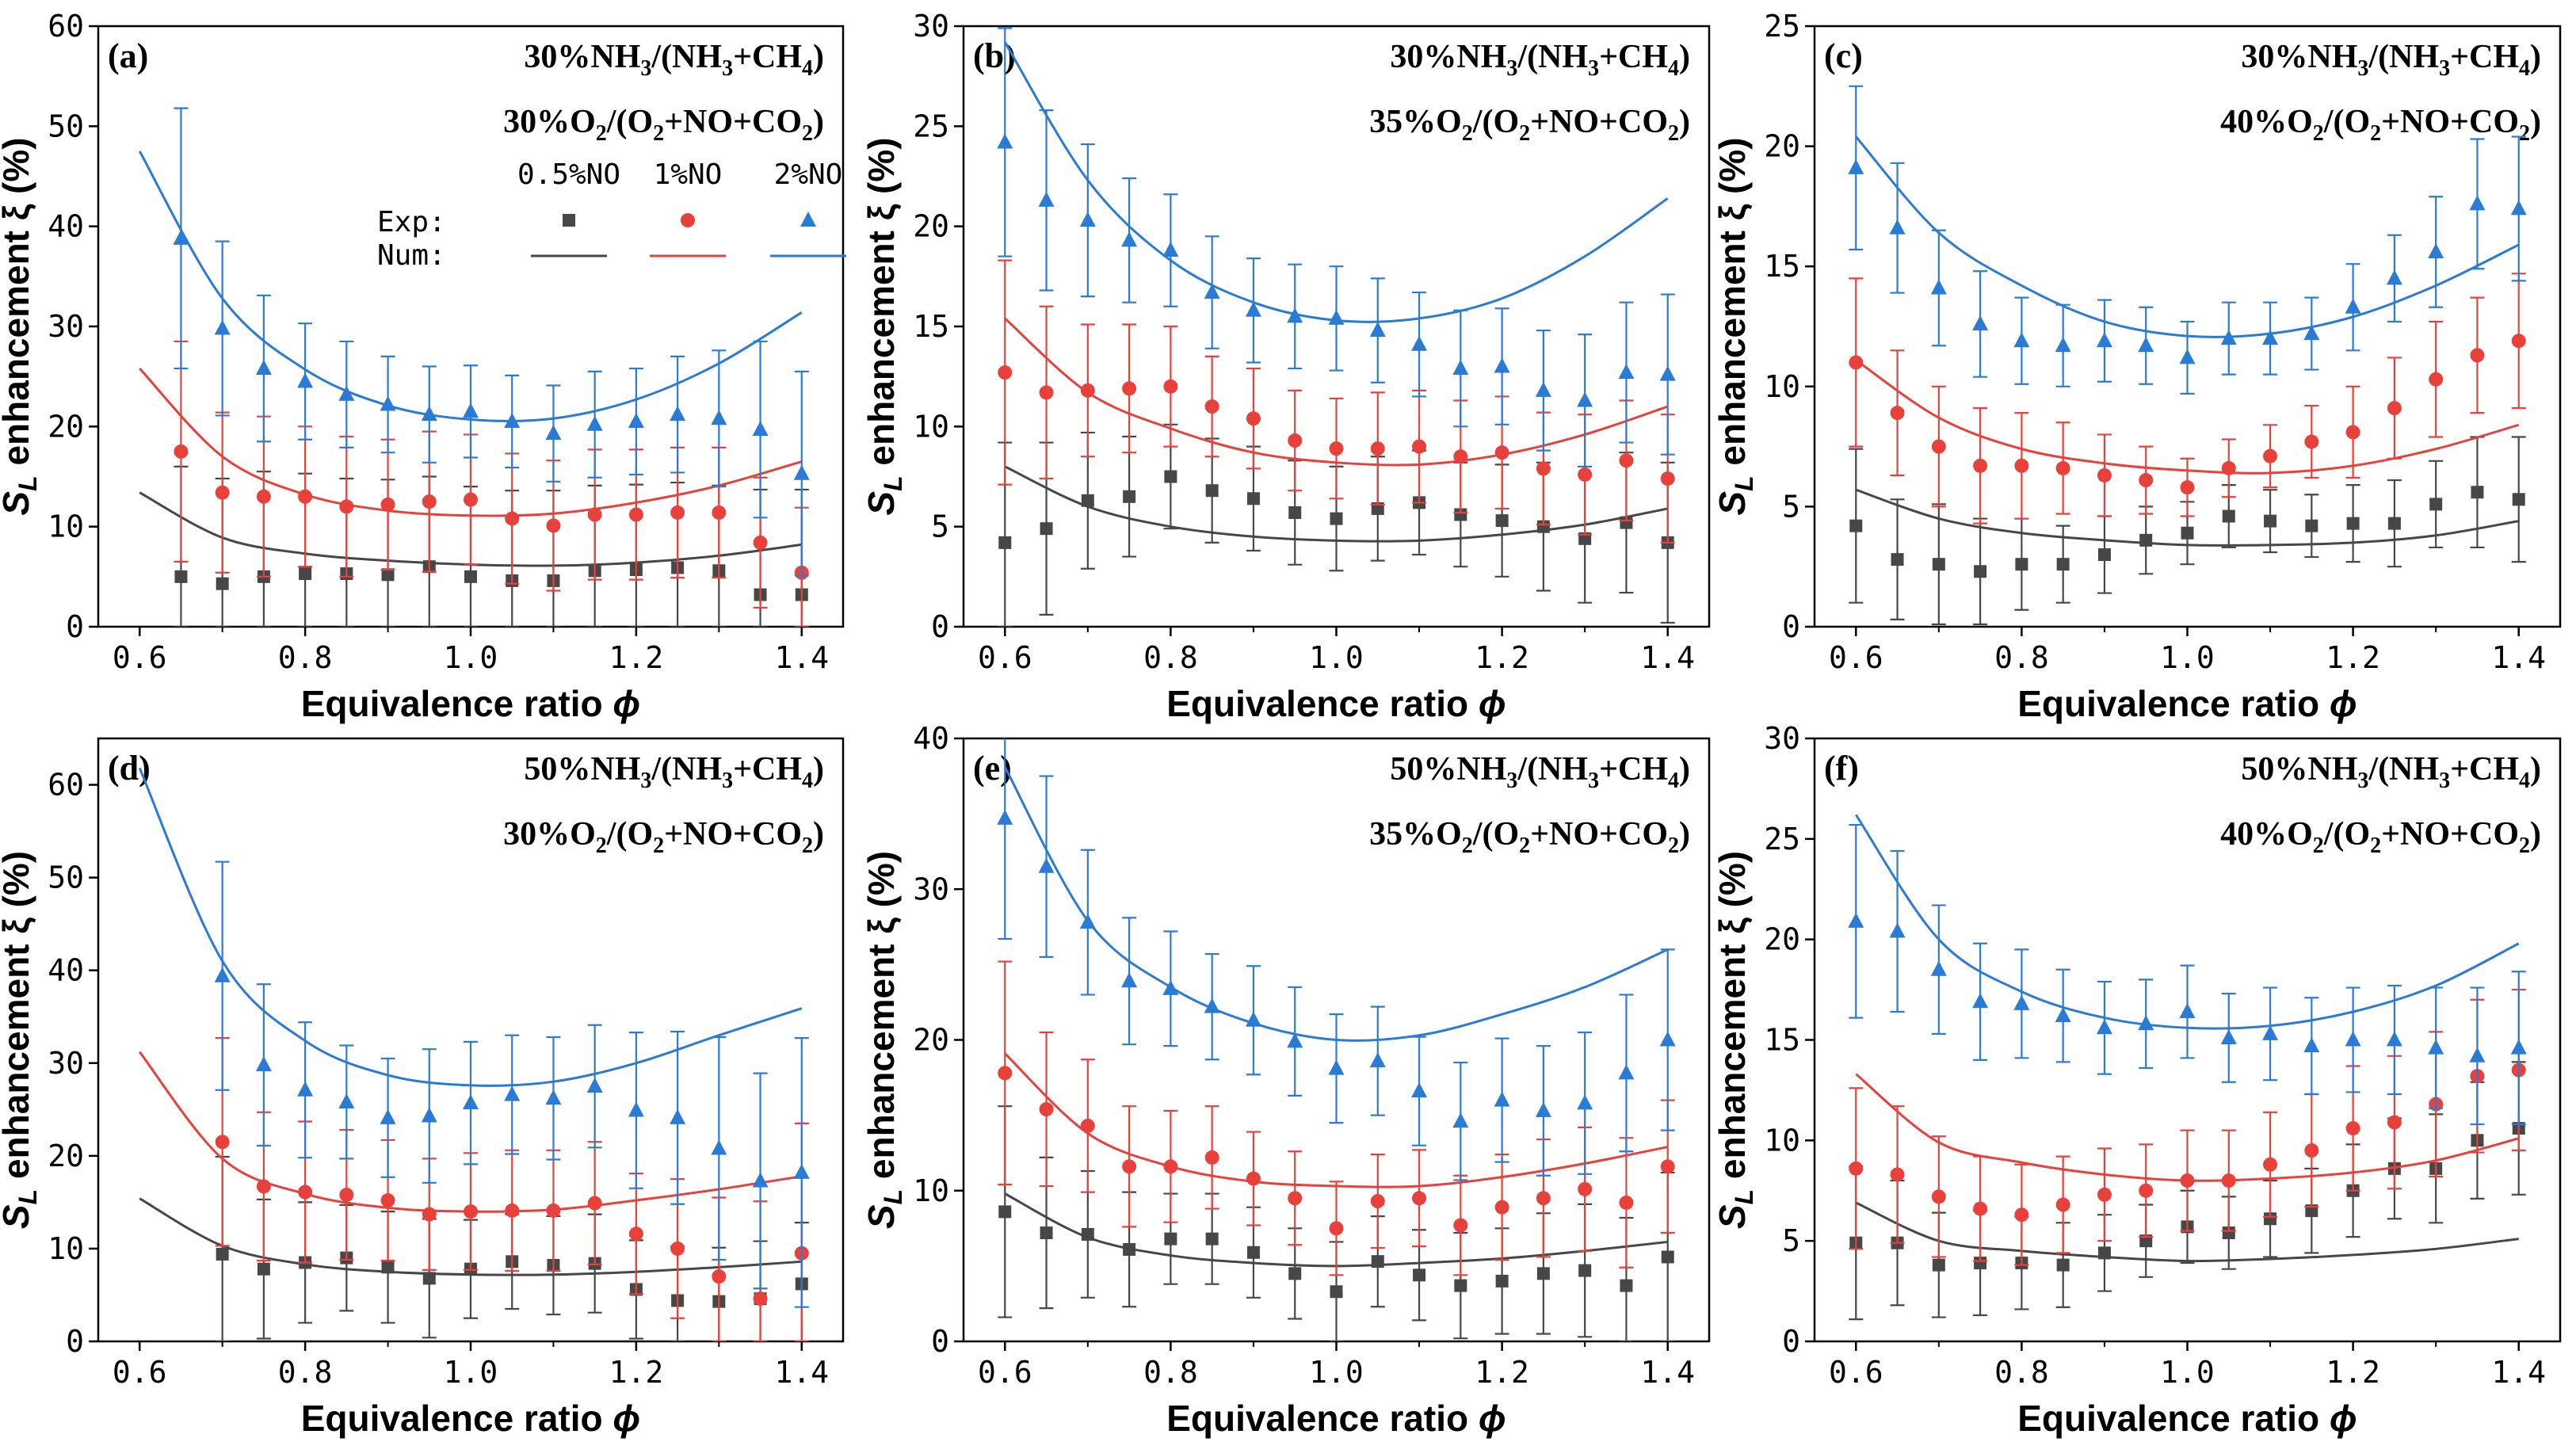  I want to click on annotation-text: 50%NH, so click(1448, 769).